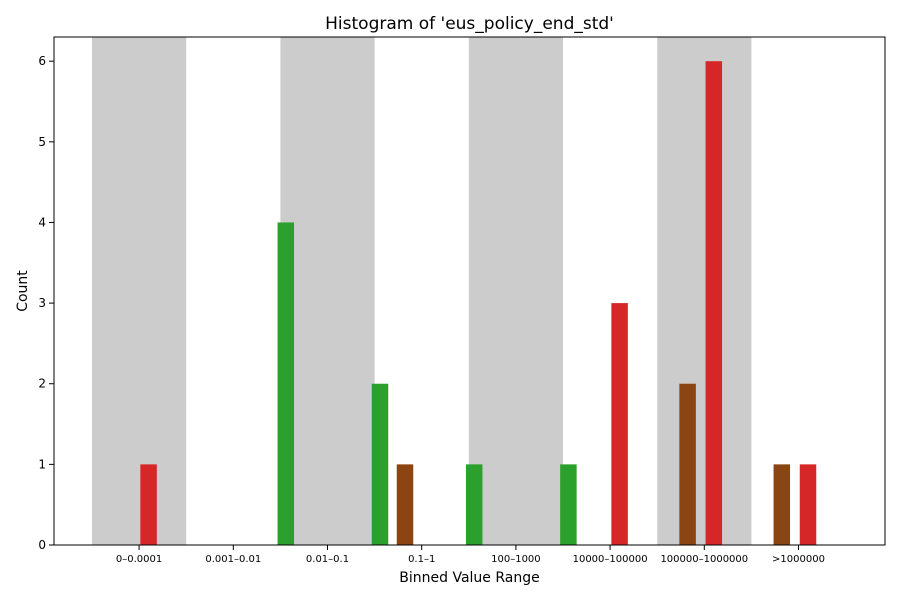  What do you see at coordinates (704, 559) in the screenshot?
I see `x-tick-label-6: 100000–1000000` at bounding box center [704, 559].